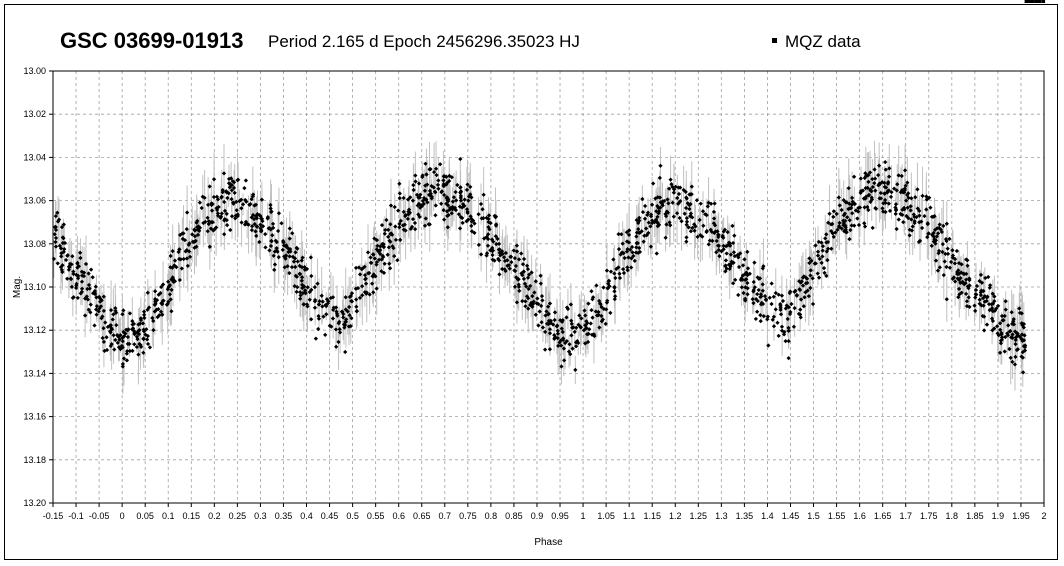 This screenshot has width=1064, height=566. Describe the element at coordinates (145, 516) in the screenshot. I see `x-tick-label: 0.05` at that location.